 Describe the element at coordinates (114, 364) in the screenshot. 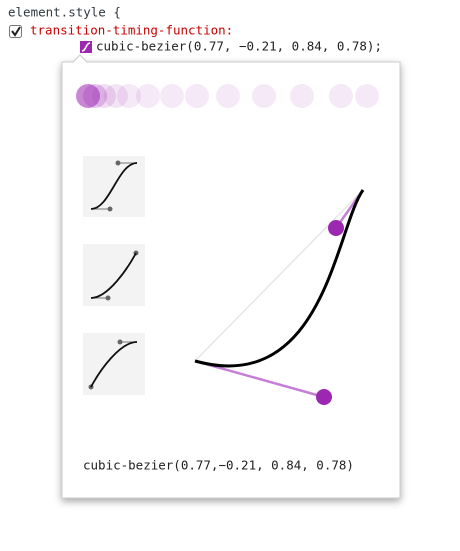

I see `preset-ease-out` at that location.